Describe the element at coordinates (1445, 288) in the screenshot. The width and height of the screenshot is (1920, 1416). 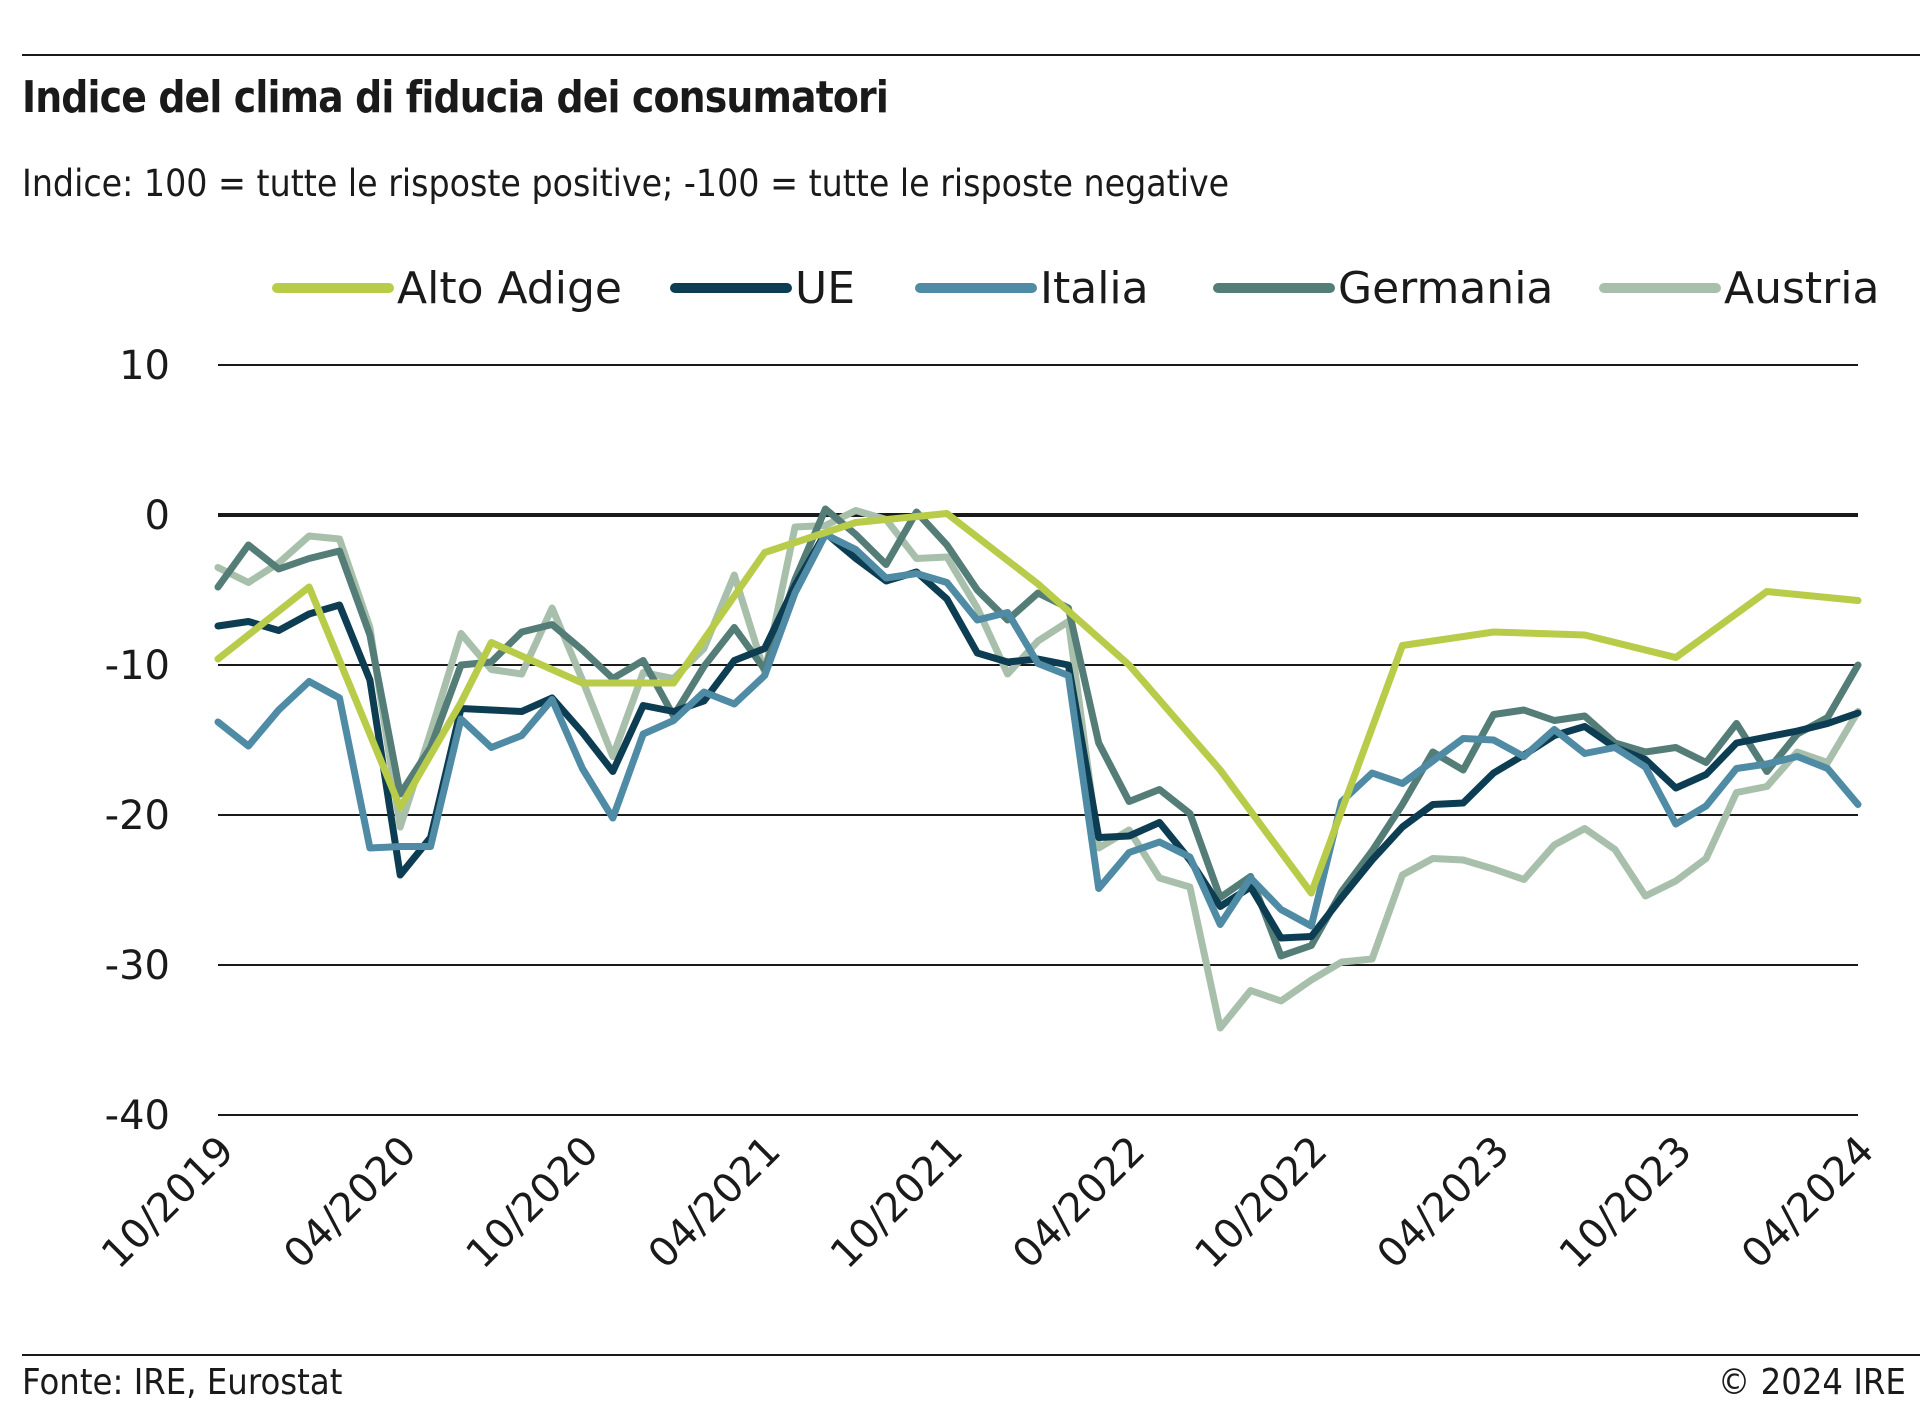
I see `legend-label-germania: Germania` at that location.